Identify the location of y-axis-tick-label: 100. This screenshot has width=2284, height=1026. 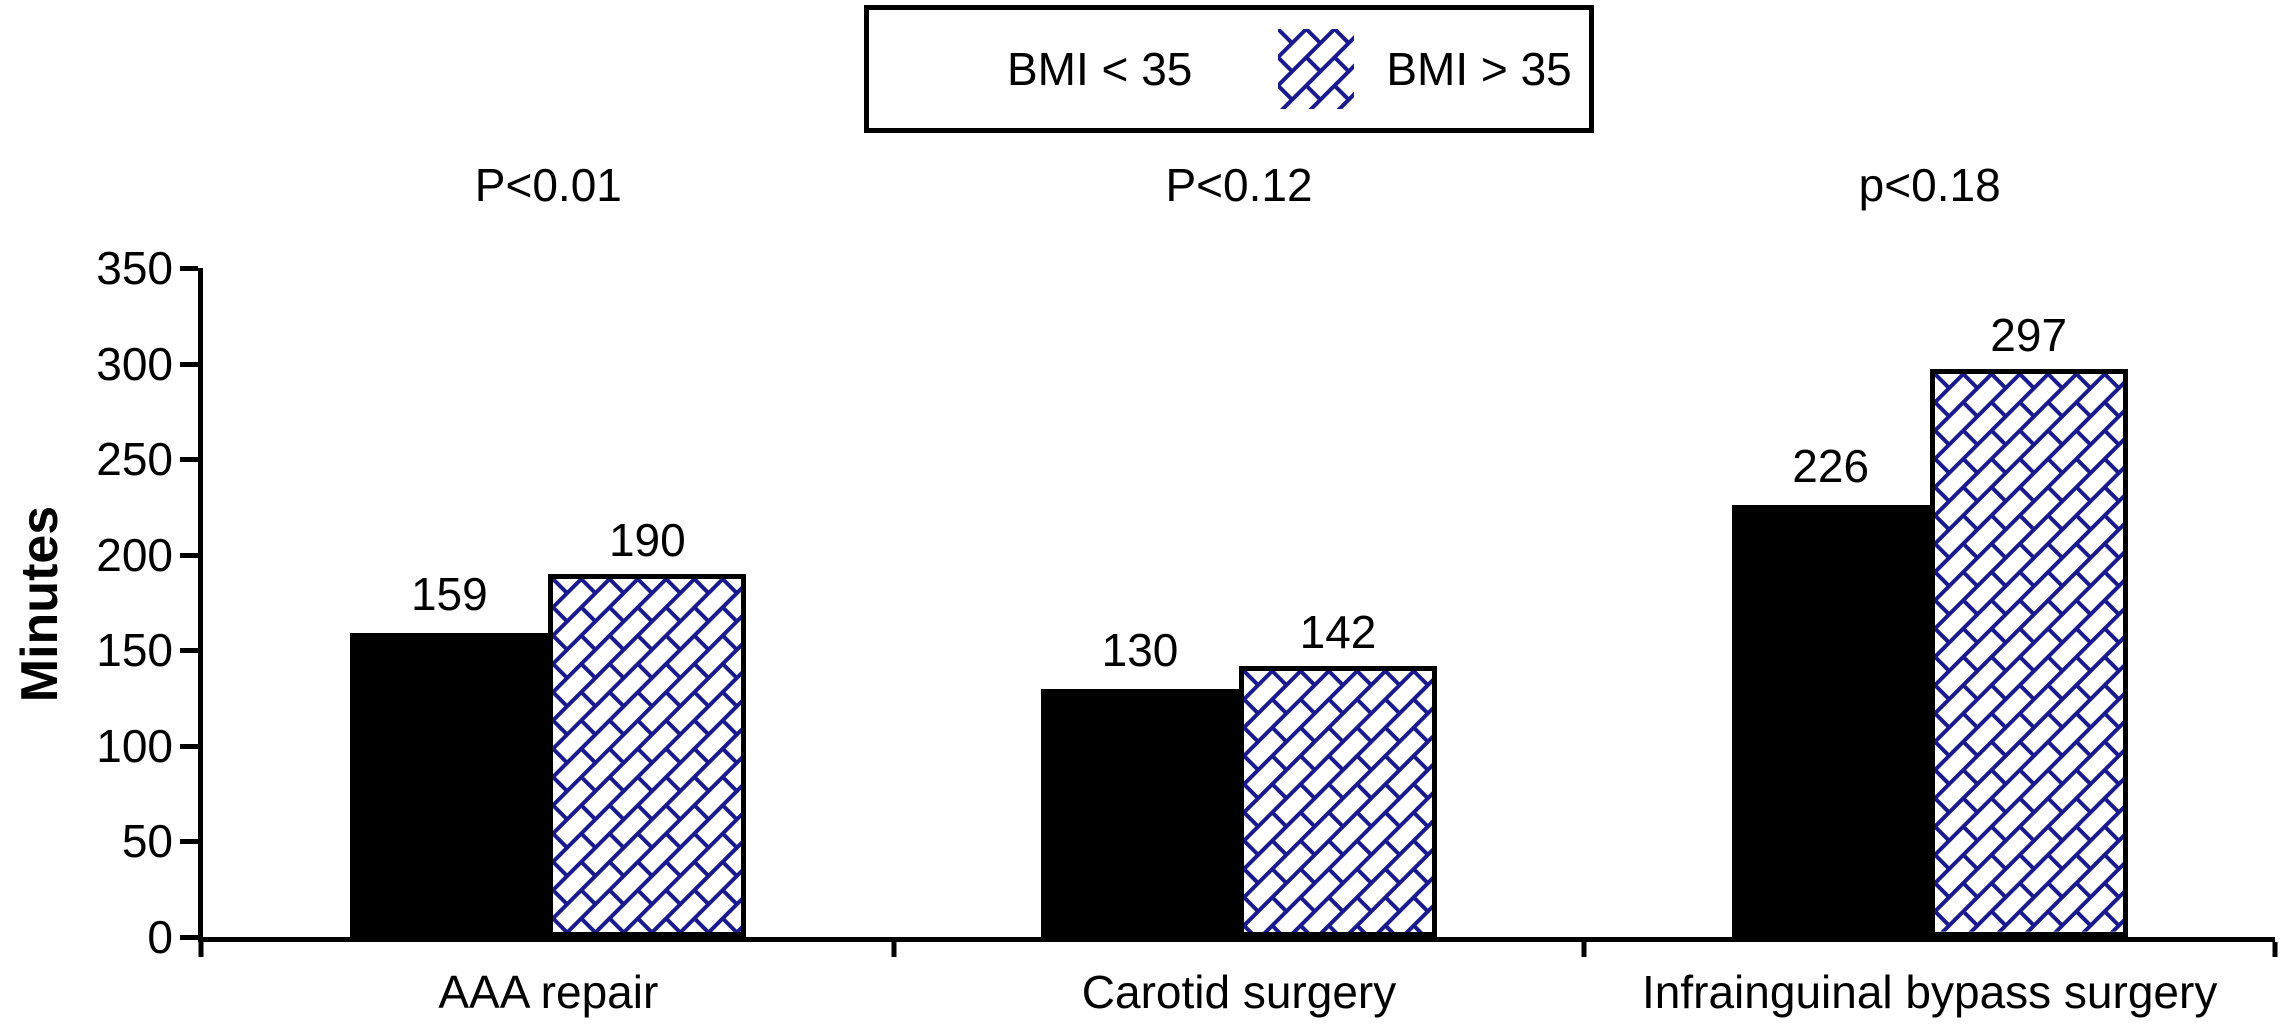
(134, 746).